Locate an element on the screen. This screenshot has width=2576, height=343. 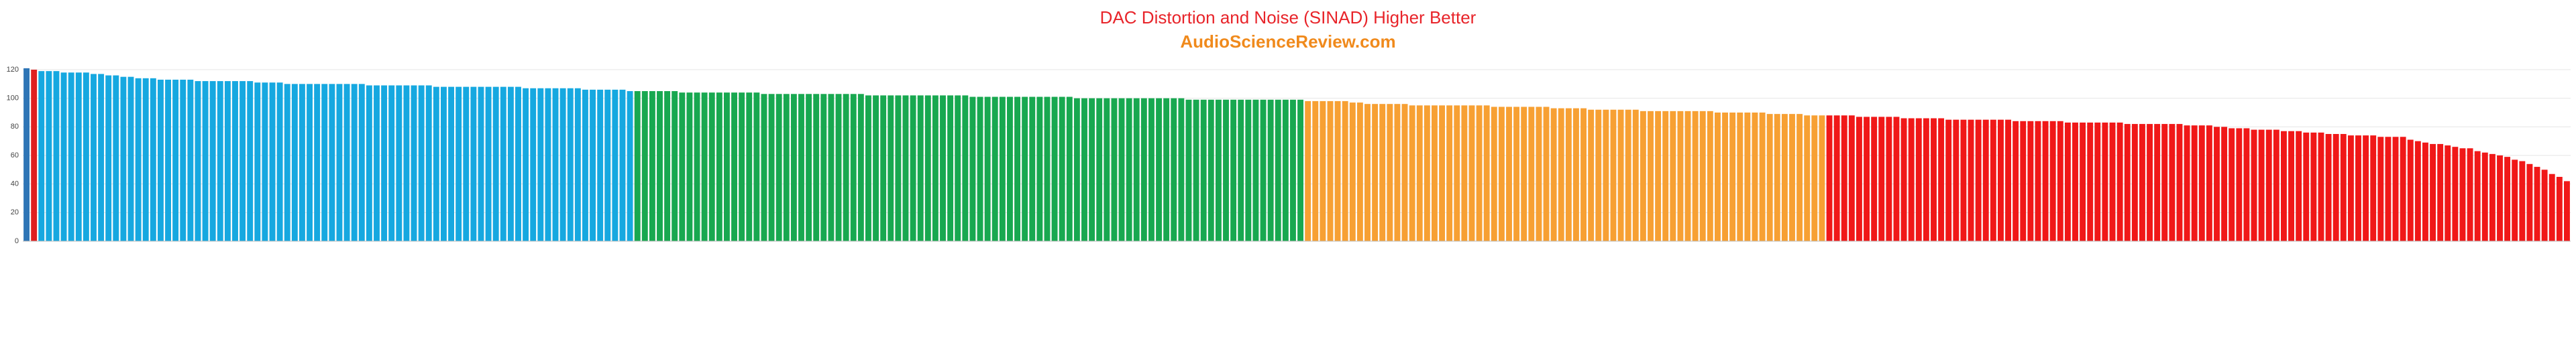
y-tick-label: 80 is located at coordinates (15, 127).